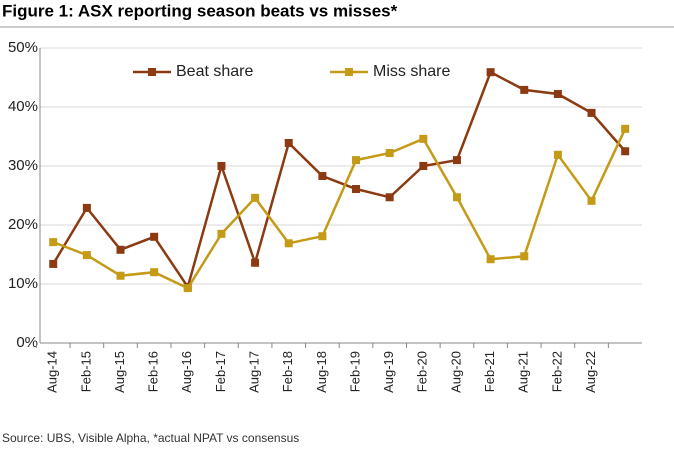  Describe the element at coordinates (52, 372) in the screenshot. I see `x-tick-label: Aug-14` at that location.